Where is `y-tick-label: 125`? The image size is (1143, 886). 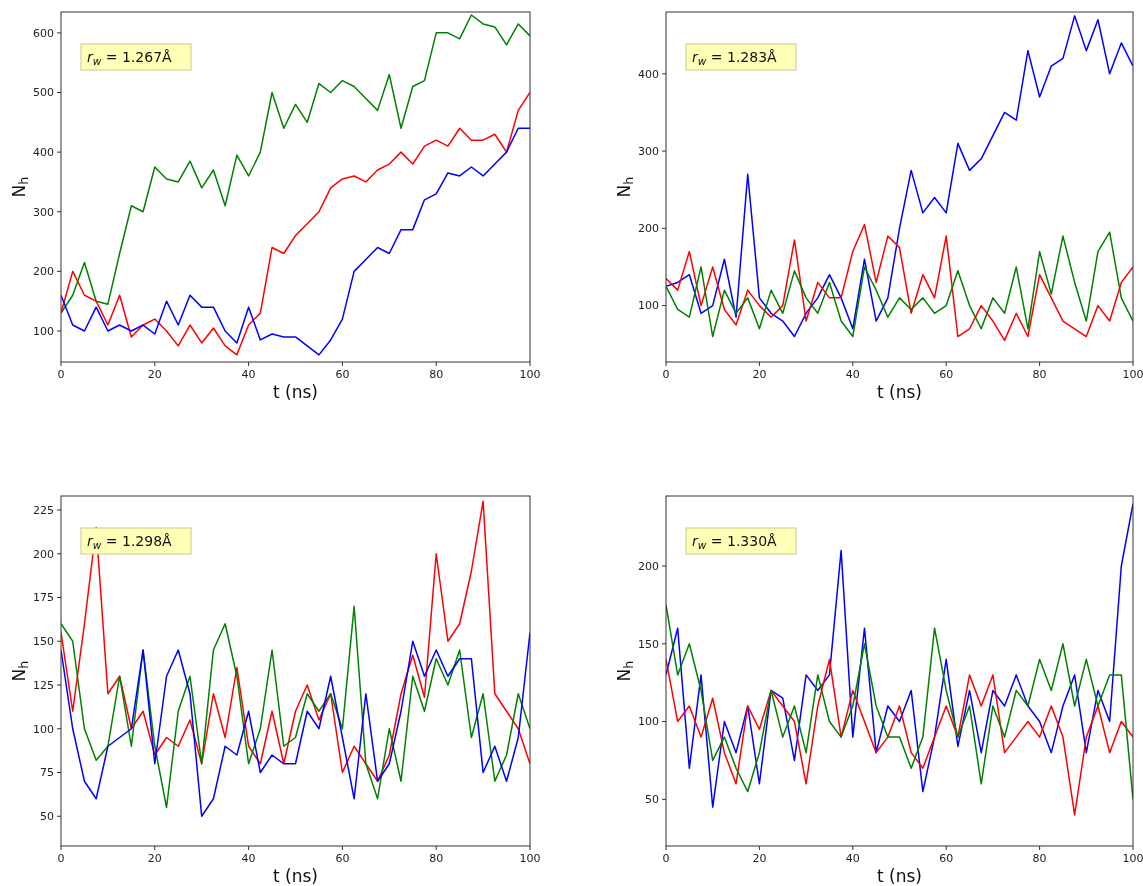
y-tick-label: 125 is located at coordinates (43, 685).